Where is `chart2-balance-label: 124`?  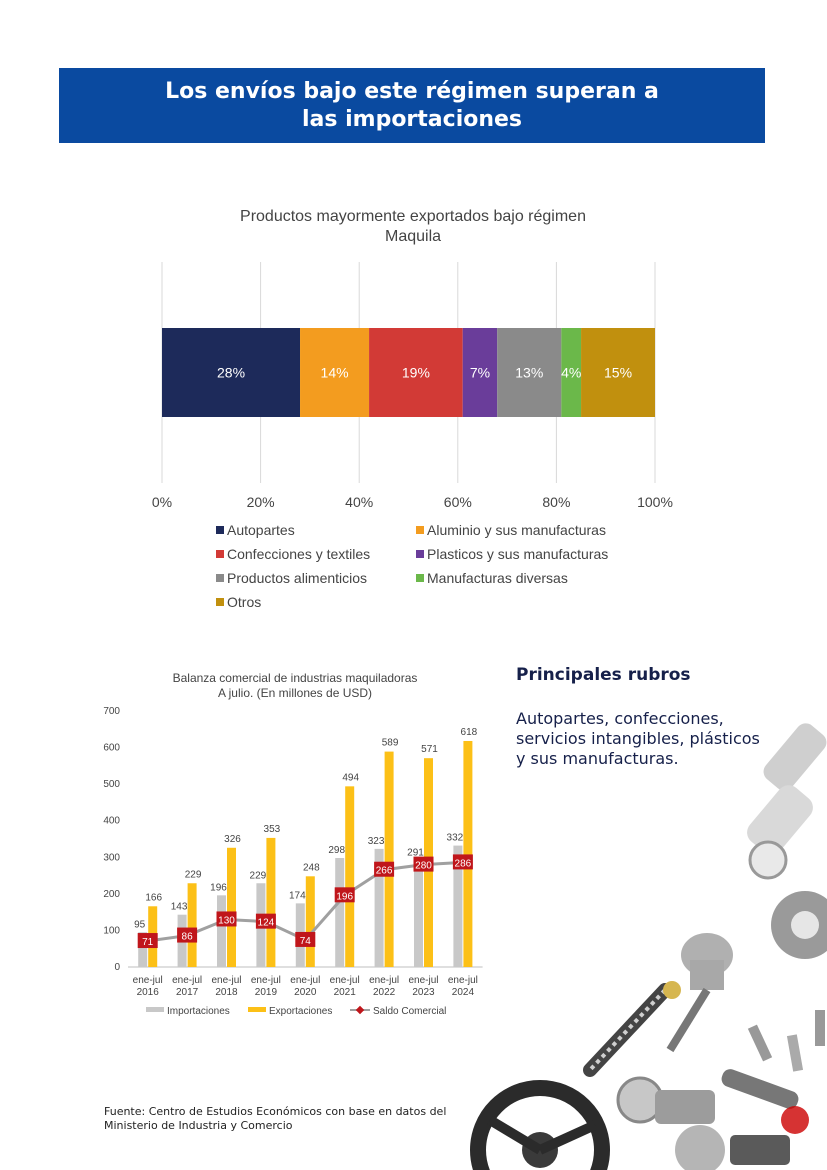 chart2-balance-label: 124 is located at coordinates (266, 923).